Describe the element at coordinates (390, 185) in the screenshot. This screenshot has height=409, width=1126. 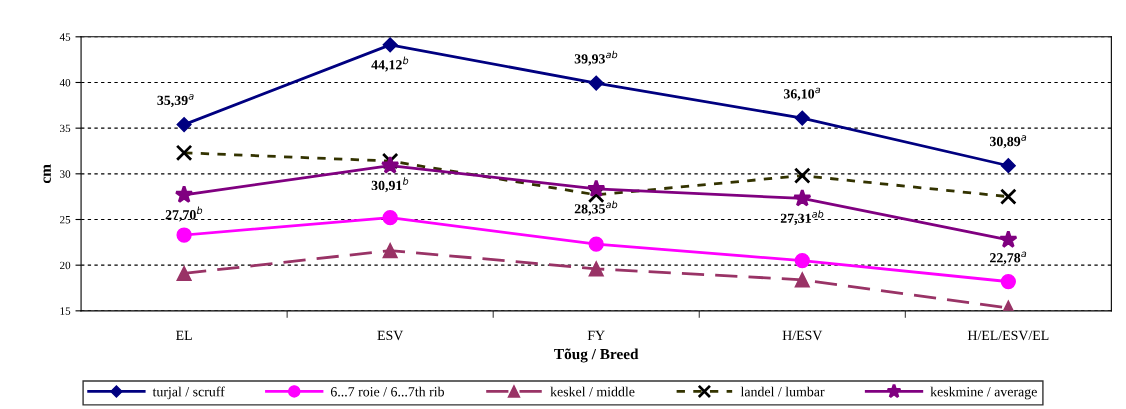
I see `data-label: 30,91$^{b}$` at that location.